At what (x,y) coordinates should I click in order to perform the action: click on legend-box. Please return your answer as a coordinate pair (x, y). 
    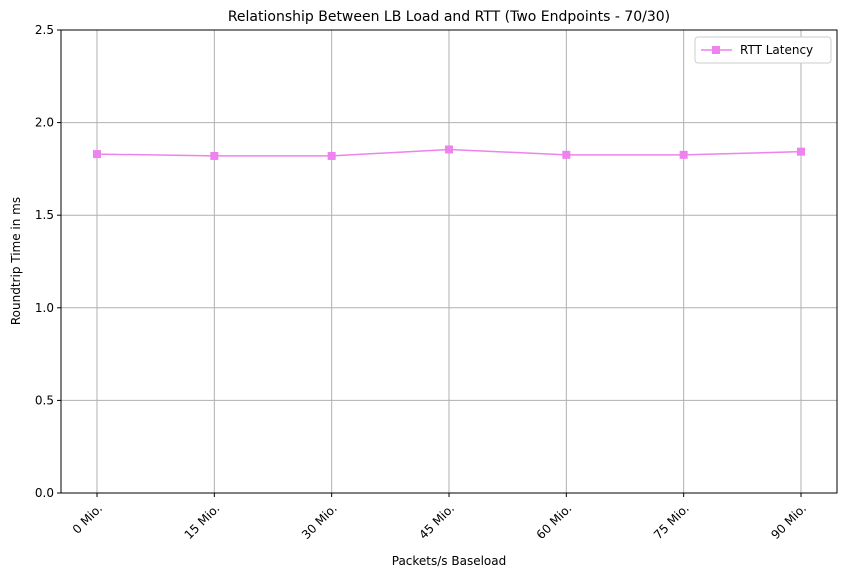
    Looking at the image, I should click on (763, 50).